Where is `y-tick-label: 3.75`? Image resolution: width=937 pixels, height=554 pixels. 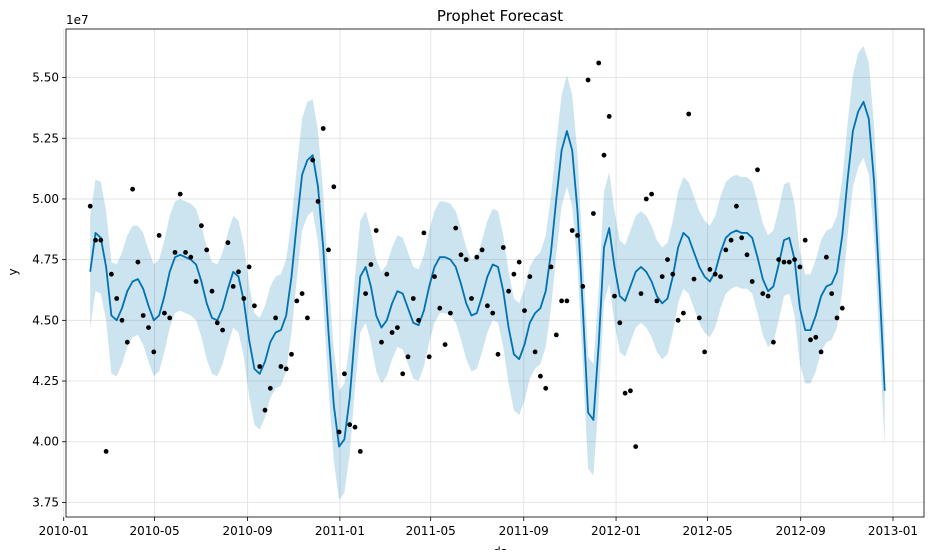 y-tick-label: 3.75 is located at coordinates (45, 502).